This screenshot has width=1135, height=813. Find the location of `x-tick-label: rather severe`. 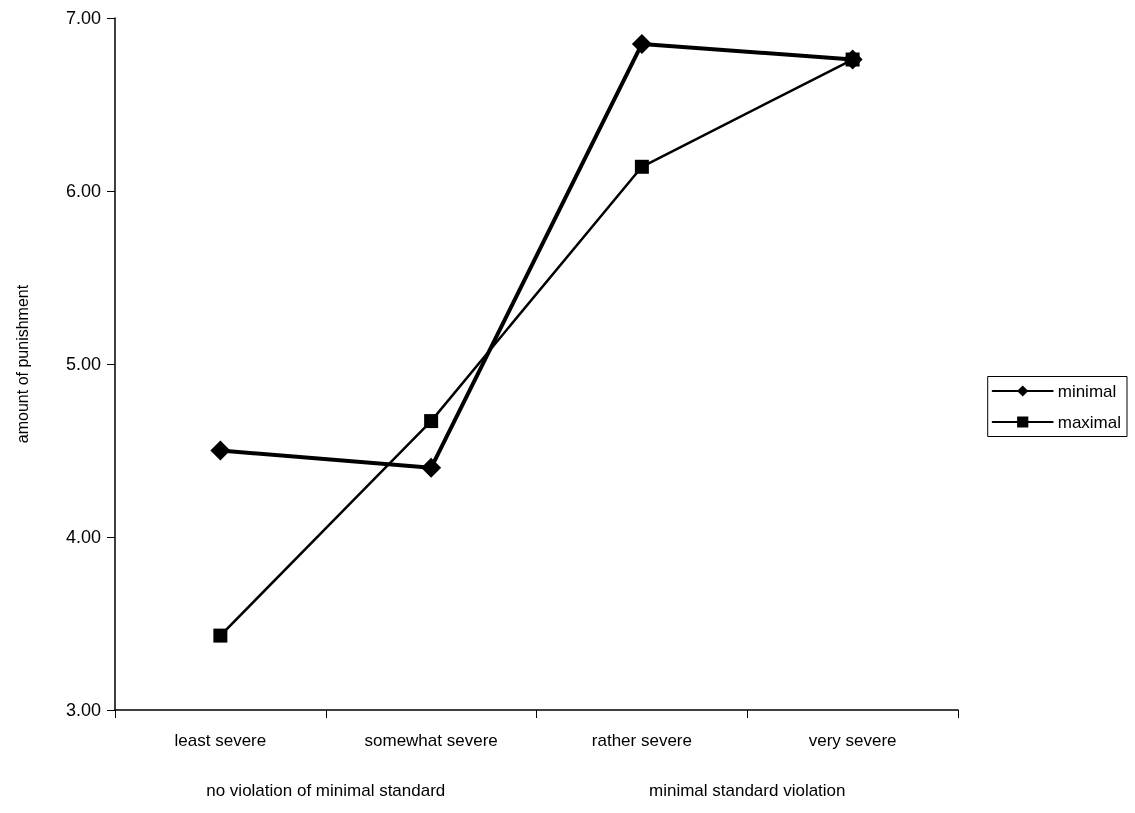

x-tick-label: rather severe is located at coordinates (641, 740).